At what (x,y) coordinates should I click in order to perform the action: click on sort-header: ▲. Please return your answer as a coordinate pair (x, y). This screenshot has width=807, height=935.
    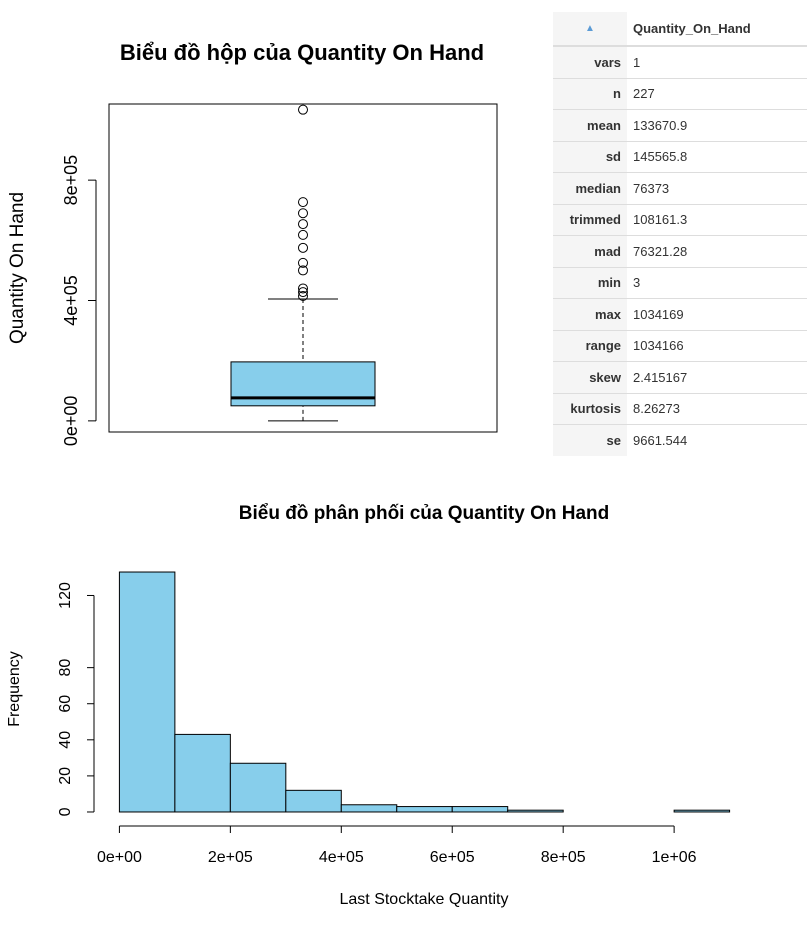
    Looking at the image, I should click on (590, 29).